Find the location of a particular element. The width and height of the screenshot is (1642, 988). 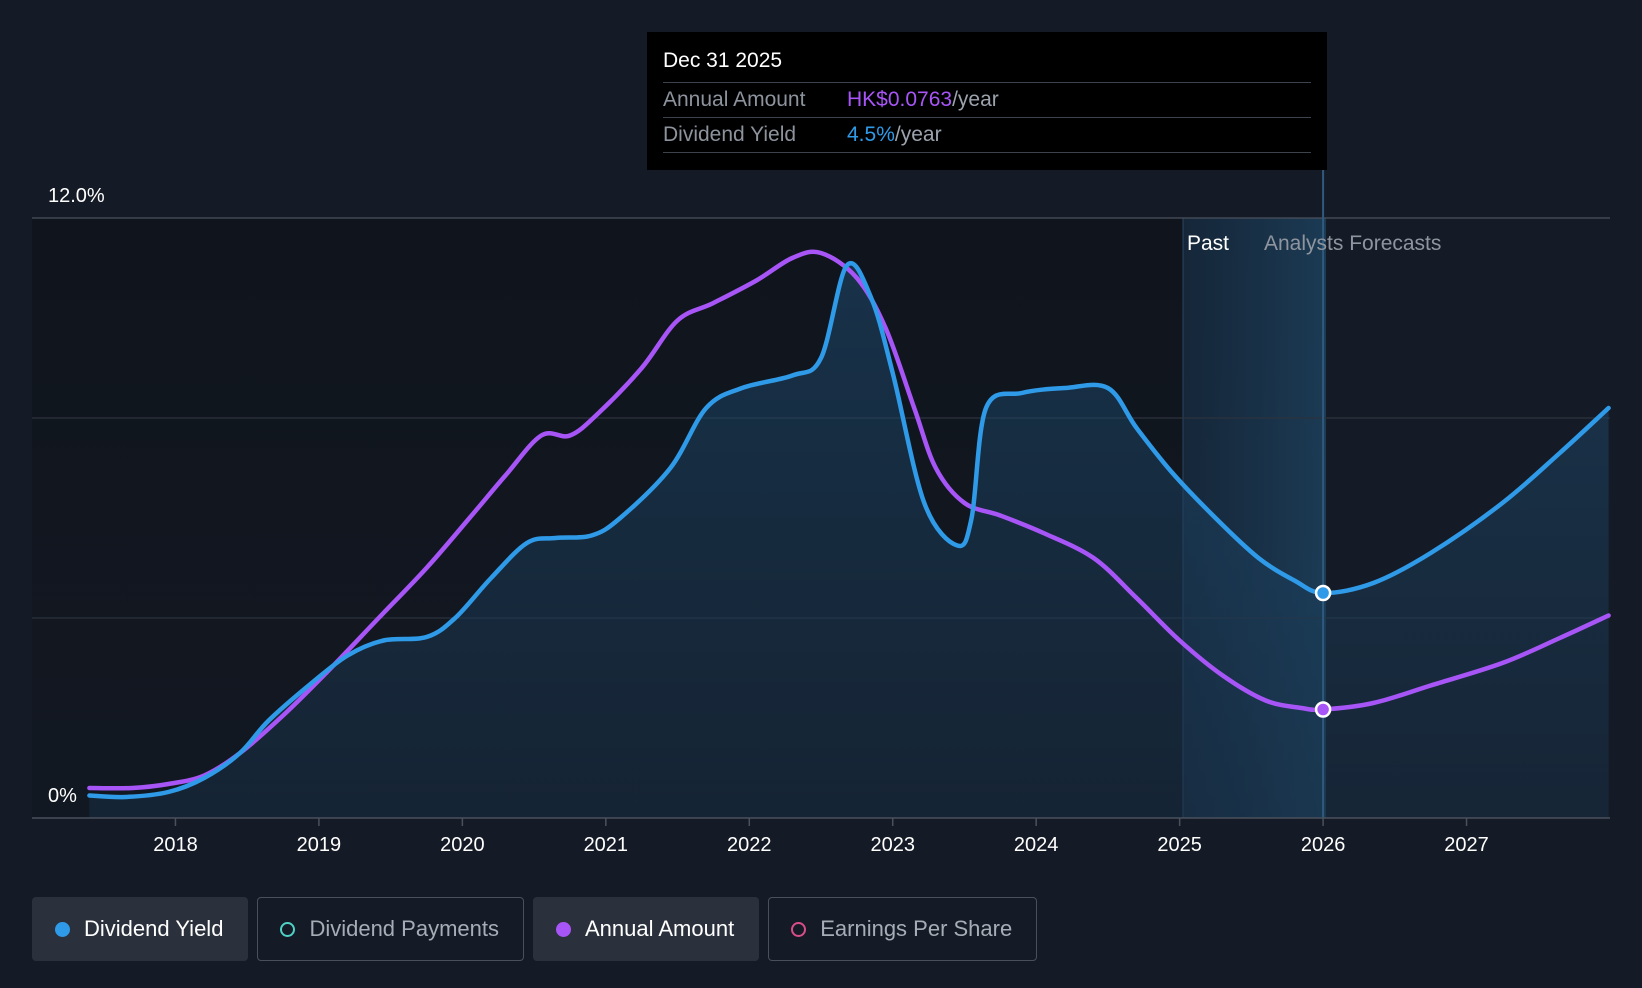

tooltip-annual-value: HK$0.0763 is located at coordinates (900, 99).